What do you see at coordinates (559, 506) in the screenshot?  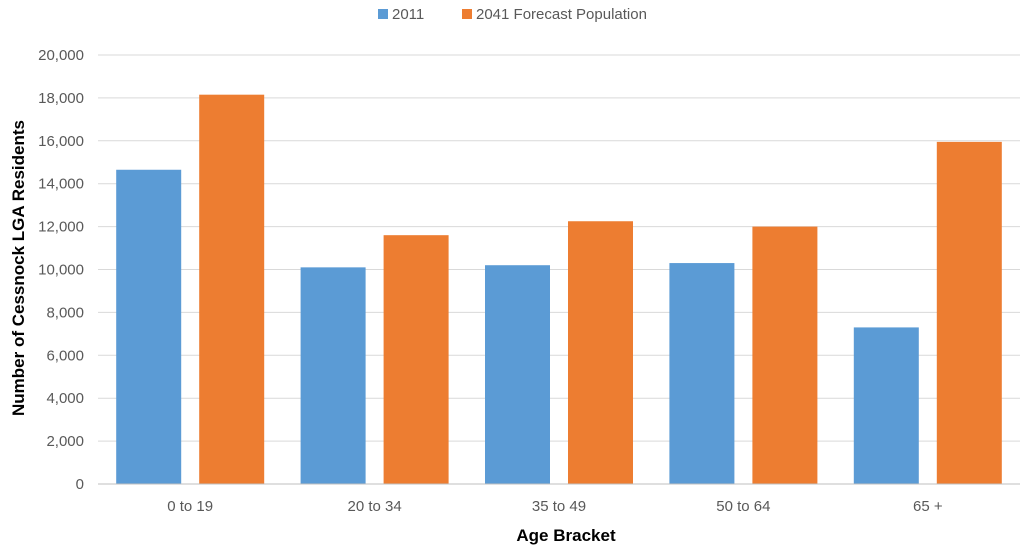 I see `x-tick-label: 35 to 49` at bounding box center [559, 506].